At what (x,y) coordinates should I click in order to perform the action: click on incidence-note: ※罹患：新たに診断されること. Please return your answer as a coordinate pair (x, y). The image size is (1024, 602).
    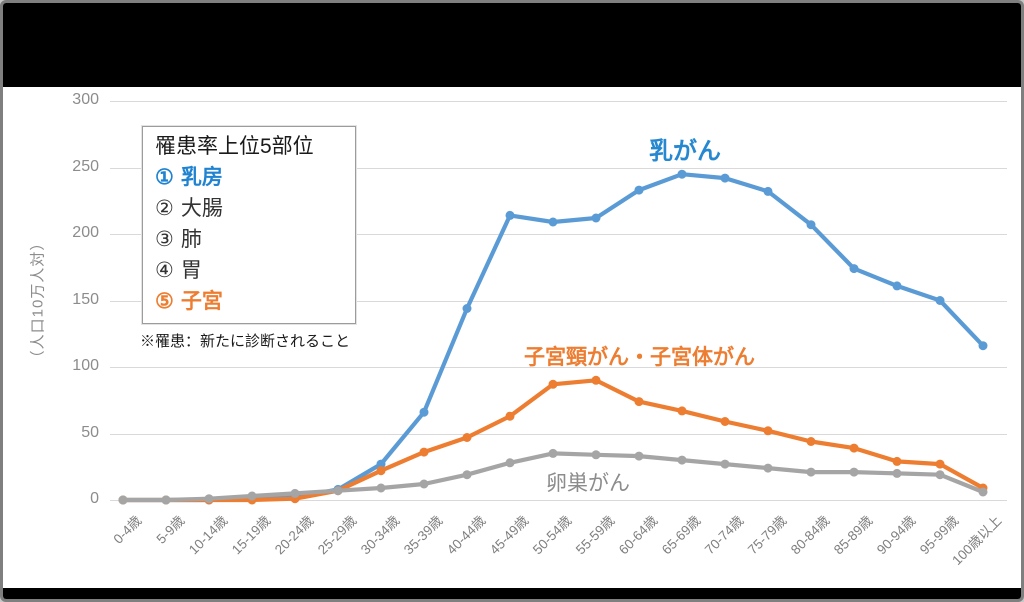
    Looking at the image, I should click on (245, 341).